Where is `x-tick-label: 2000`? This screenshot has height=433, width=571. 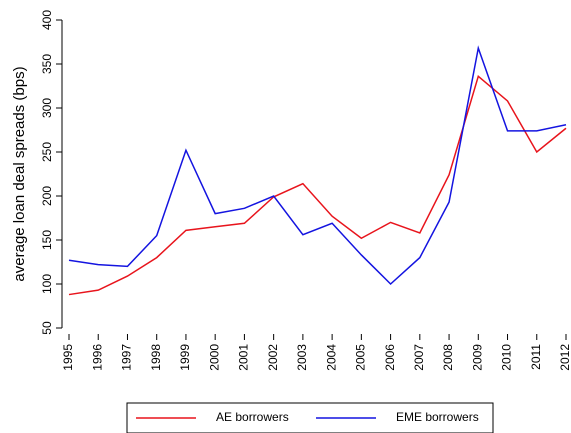 x-tick-label: 2000 is located at coordinates (214, 357).